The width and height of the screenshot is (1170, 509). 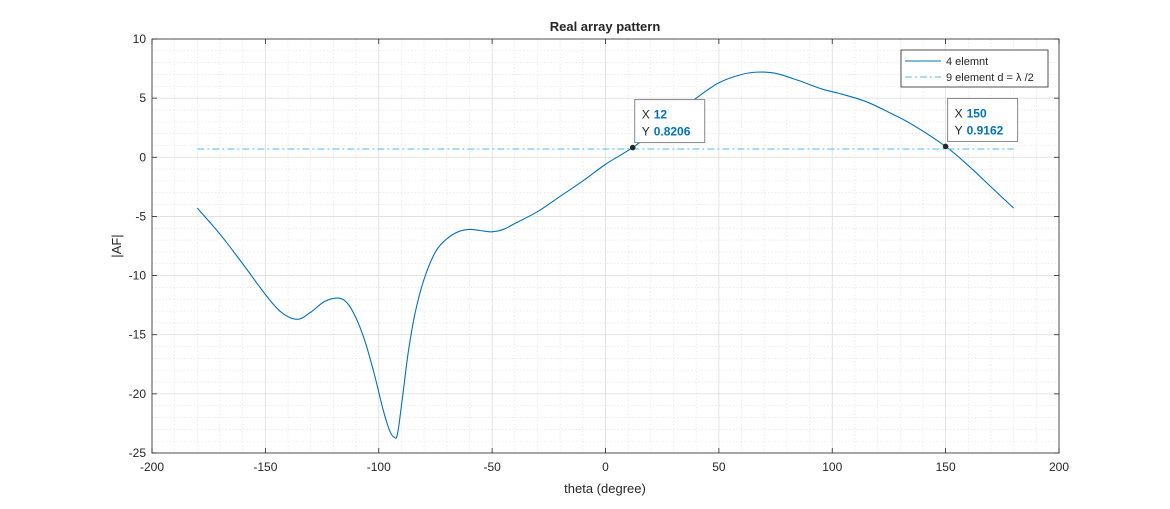 What do you see at coordinates (985, 130) in the screenshot?
I see `datatip-y-value: 0.9162` at bounding box center [985, 130].